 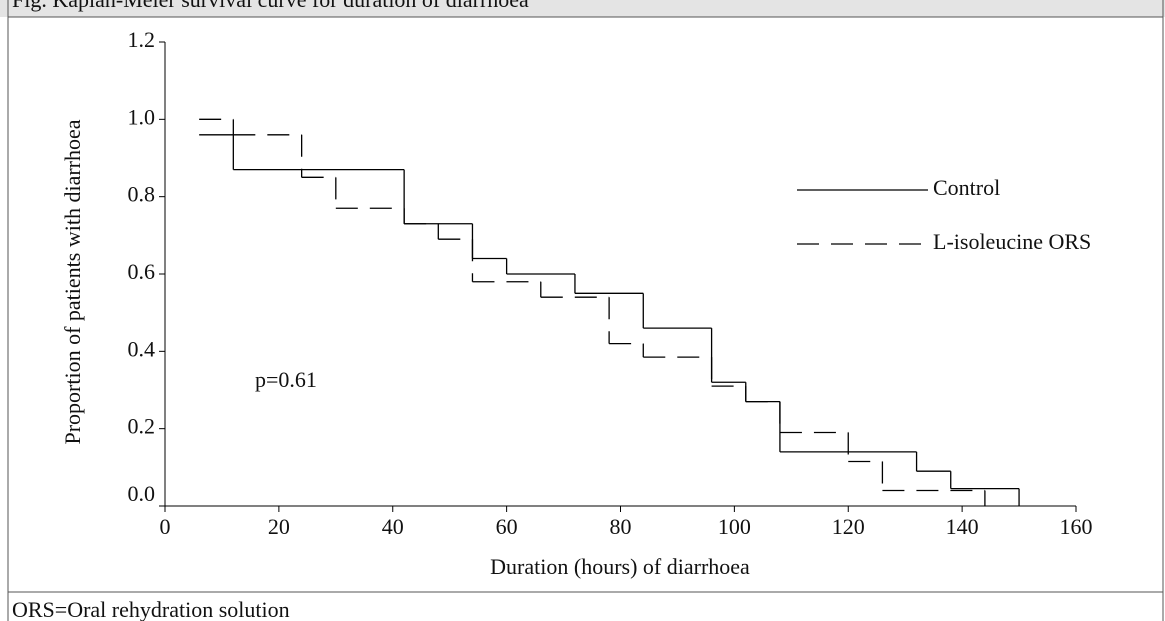 What do you see at coordinates (142, 426) in the screenshot?
I see `y-tick-label: 0.2` at bounding box center [142, 426].